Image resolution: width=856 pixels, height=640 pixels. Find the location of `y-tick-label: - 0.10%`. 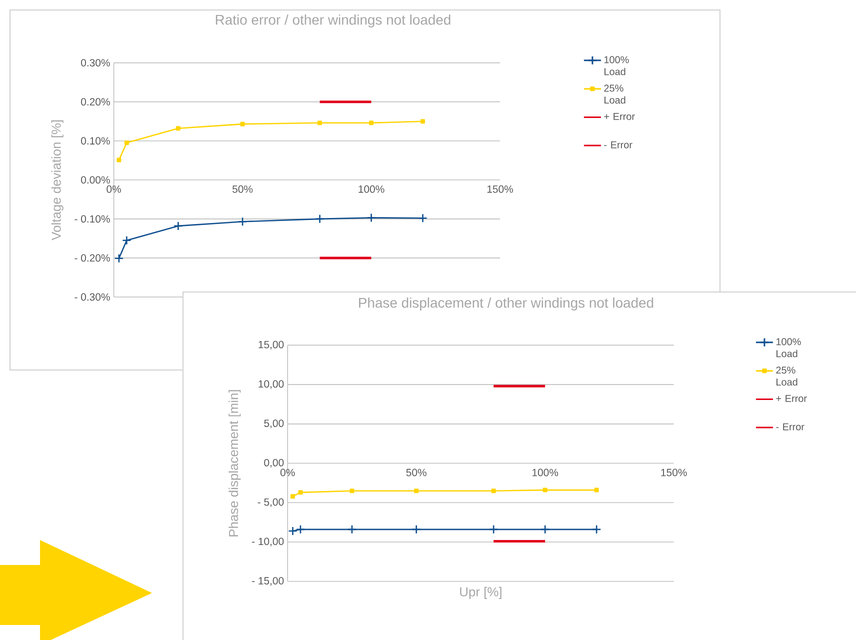

y-tick-label: - 0.10% is located at coordinates (92, 219).